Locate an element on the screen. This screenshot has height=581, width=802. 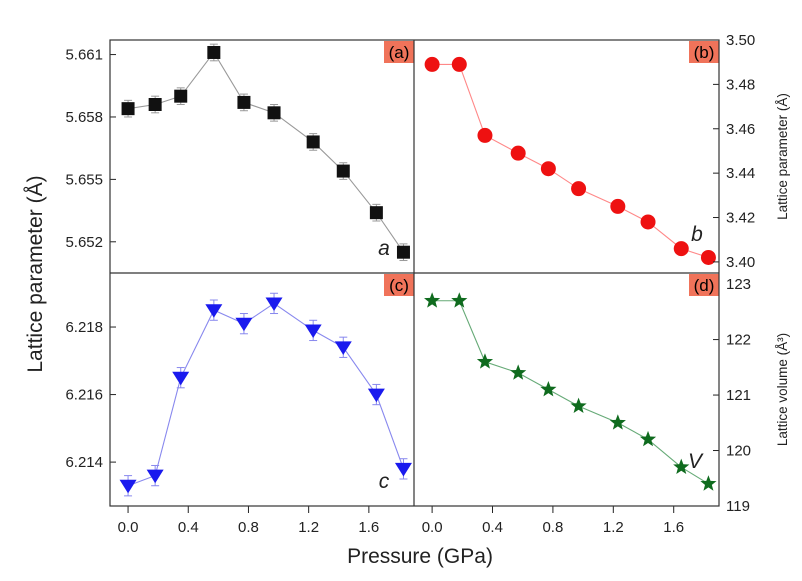
right-axis-title-d: Lattice volume (Å³) is located at coordinates (782, 389).